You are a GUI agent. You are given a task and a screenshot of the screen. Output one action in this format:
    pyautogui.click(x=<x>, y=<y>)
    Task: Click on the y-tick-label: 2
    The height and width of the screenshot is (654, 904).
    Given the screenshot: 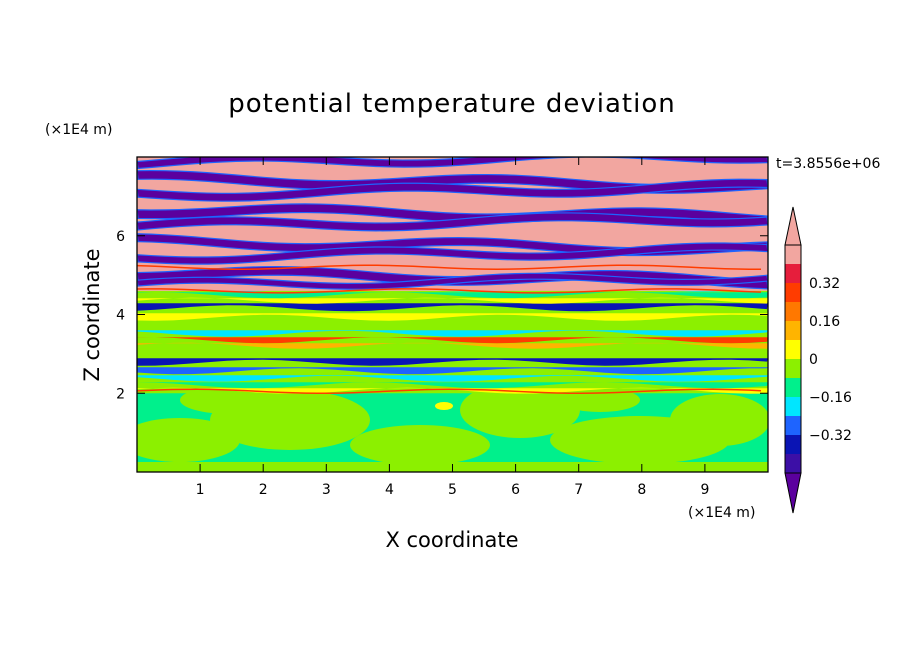 What is the action you would take?
    pyautogui.click(x=120, y=394)
    